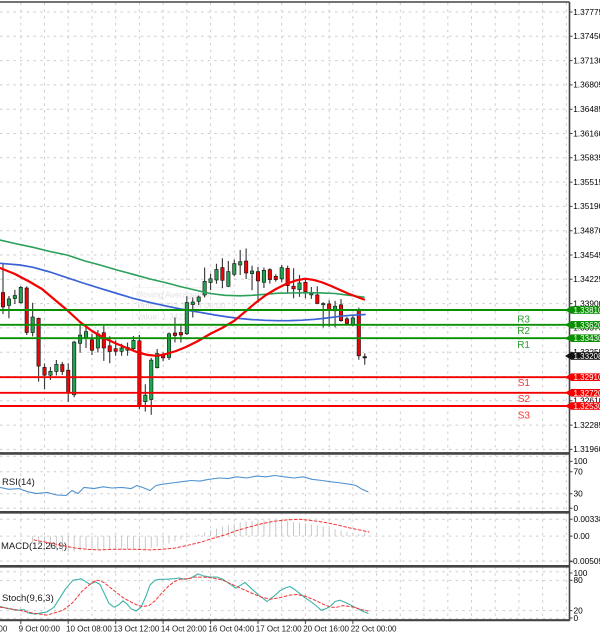  I want to click on svg-text: 1.33900, so click(586, 303).